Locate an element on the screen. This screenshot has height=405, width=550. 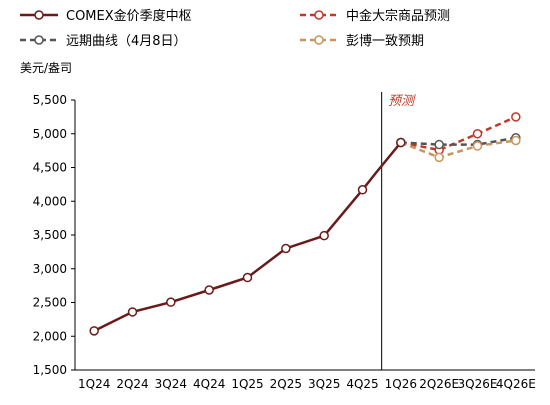
y-tick-label: 5,500 is located at coordinates (50, 100).